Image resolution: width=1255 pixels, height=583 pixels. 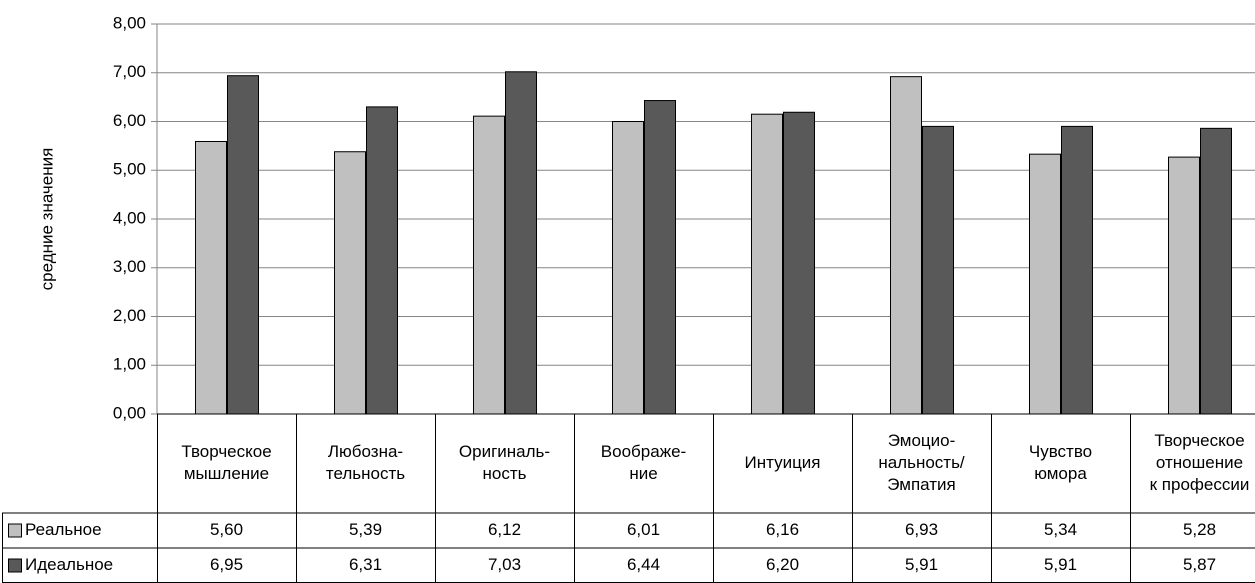 What do you see at coordinates (643, 564) in the screenshot?
I see `data-label: 6,44` at bounding box center [643, 564].